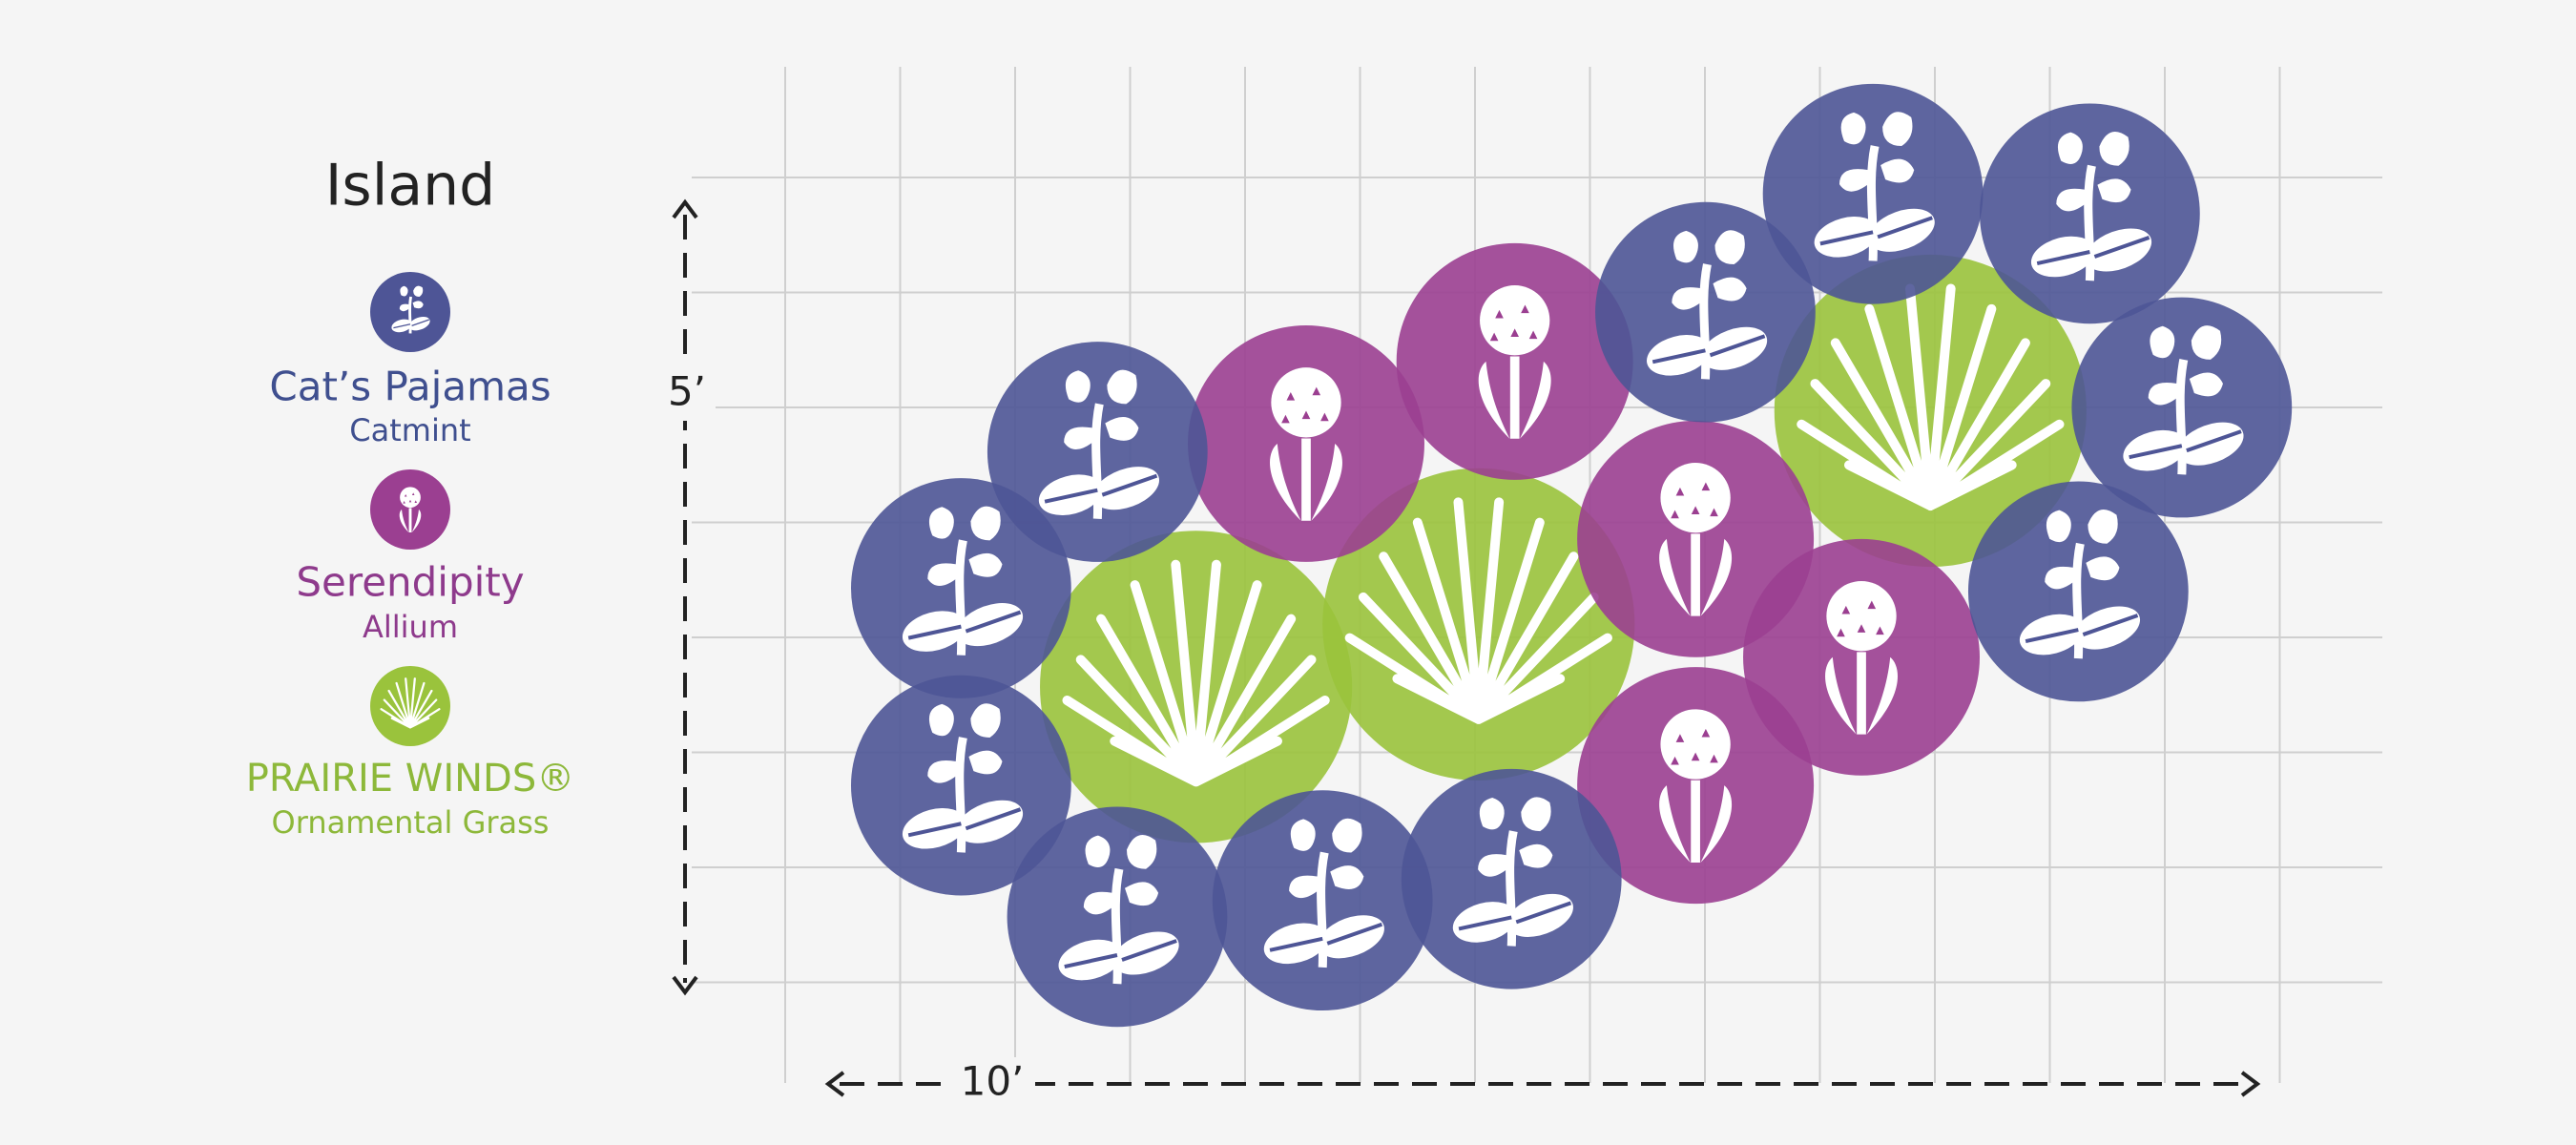  Describe the element at coordinates (411, 823) in the screenshot. I see `legend-type: Ornamental Grass` at that location.